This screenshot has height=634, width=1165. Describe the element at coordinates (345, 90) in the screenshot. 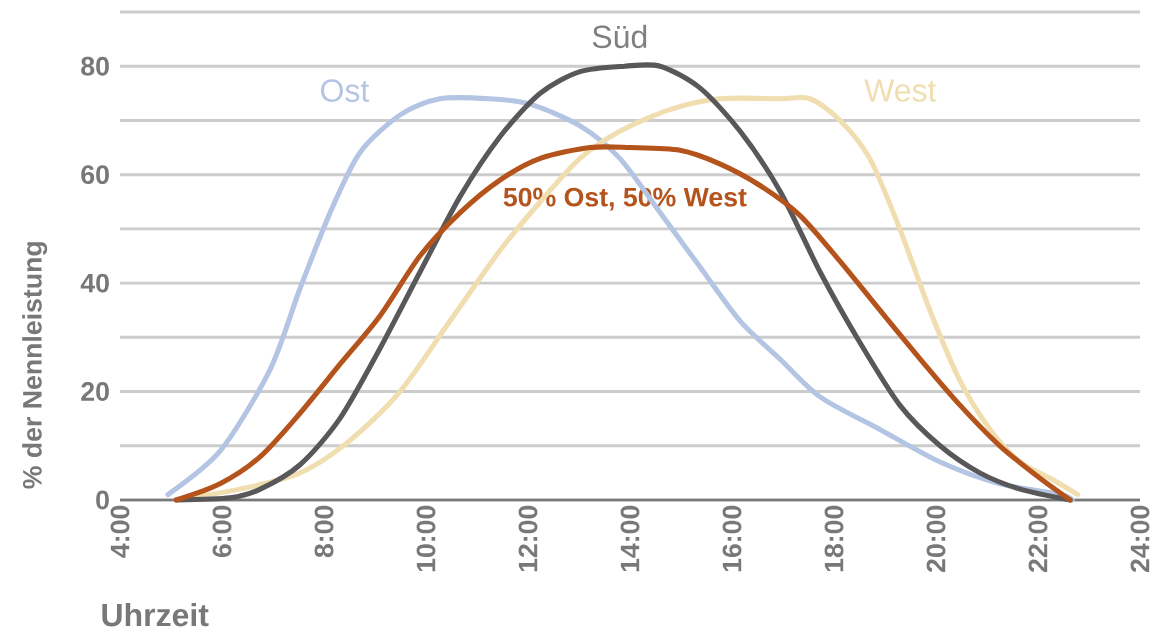

I see `series-label: Ost` at that location.